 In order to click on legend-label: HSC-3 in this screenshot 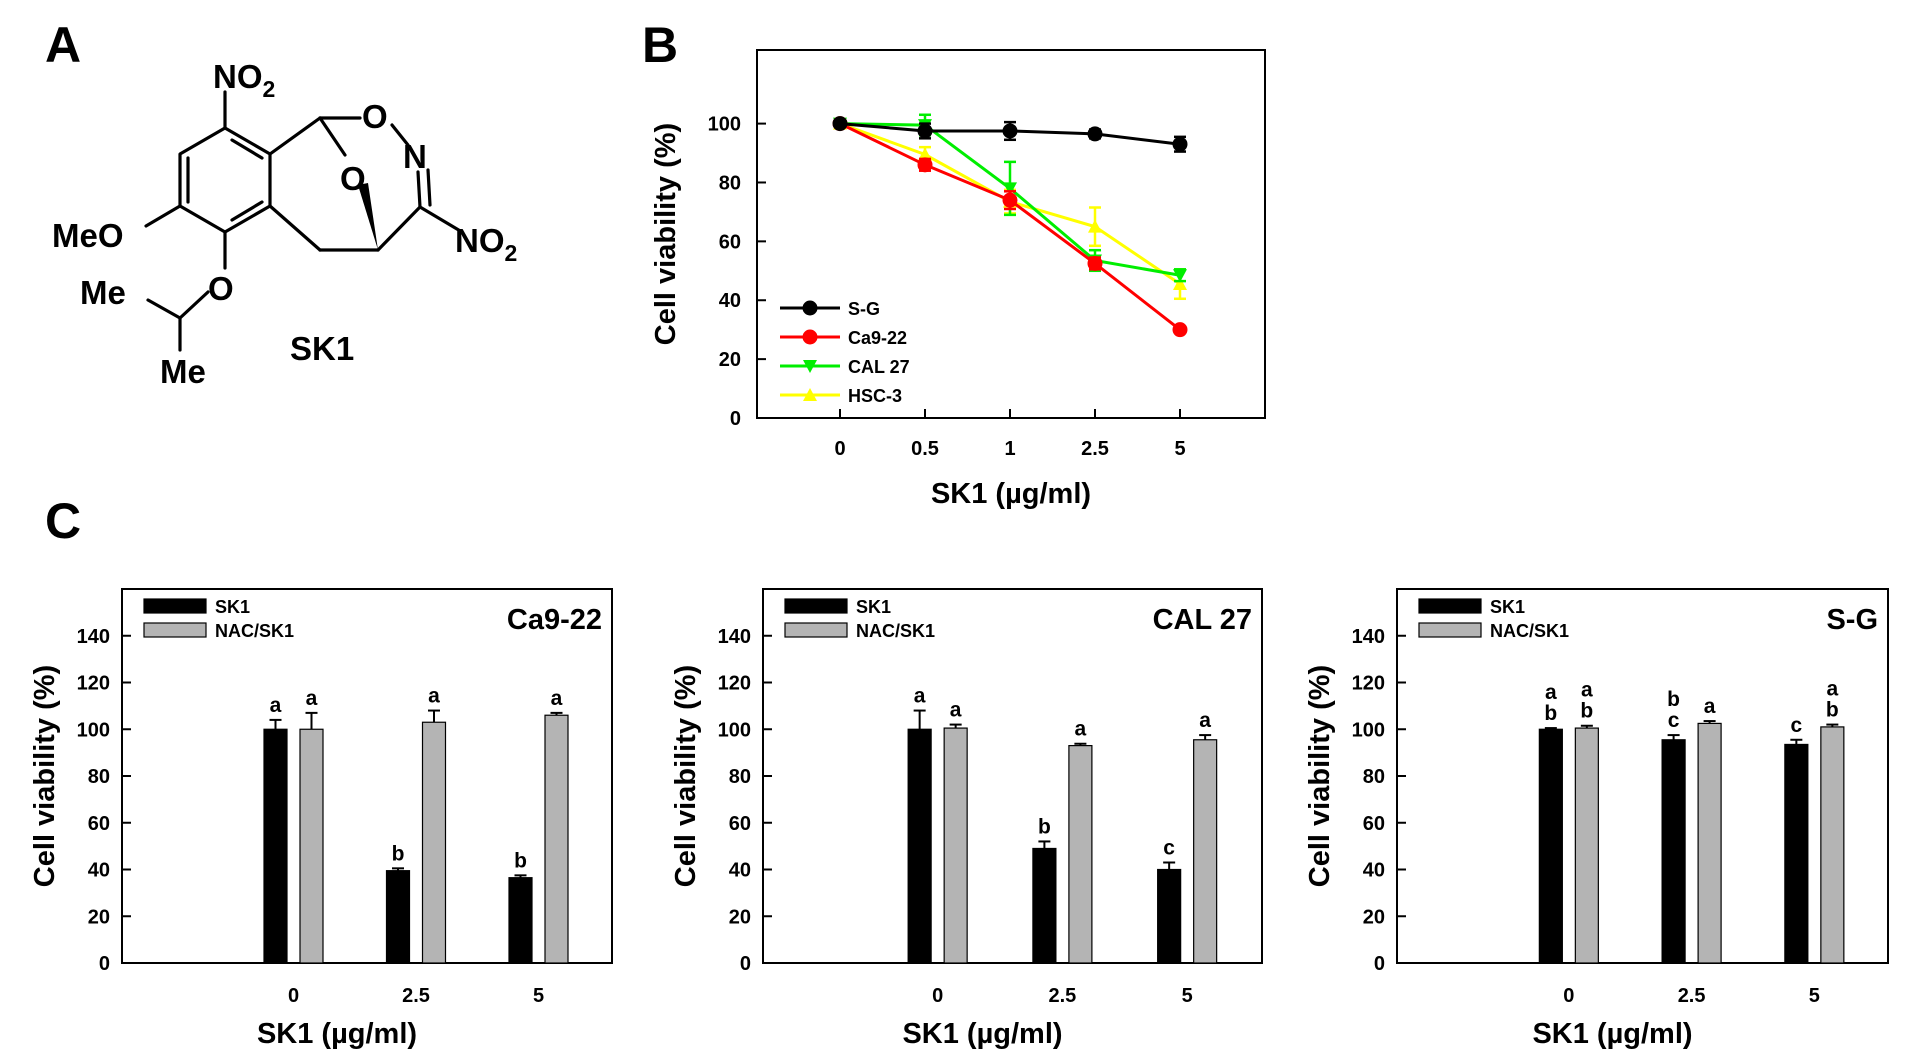, I will do `click(875, 396)`.